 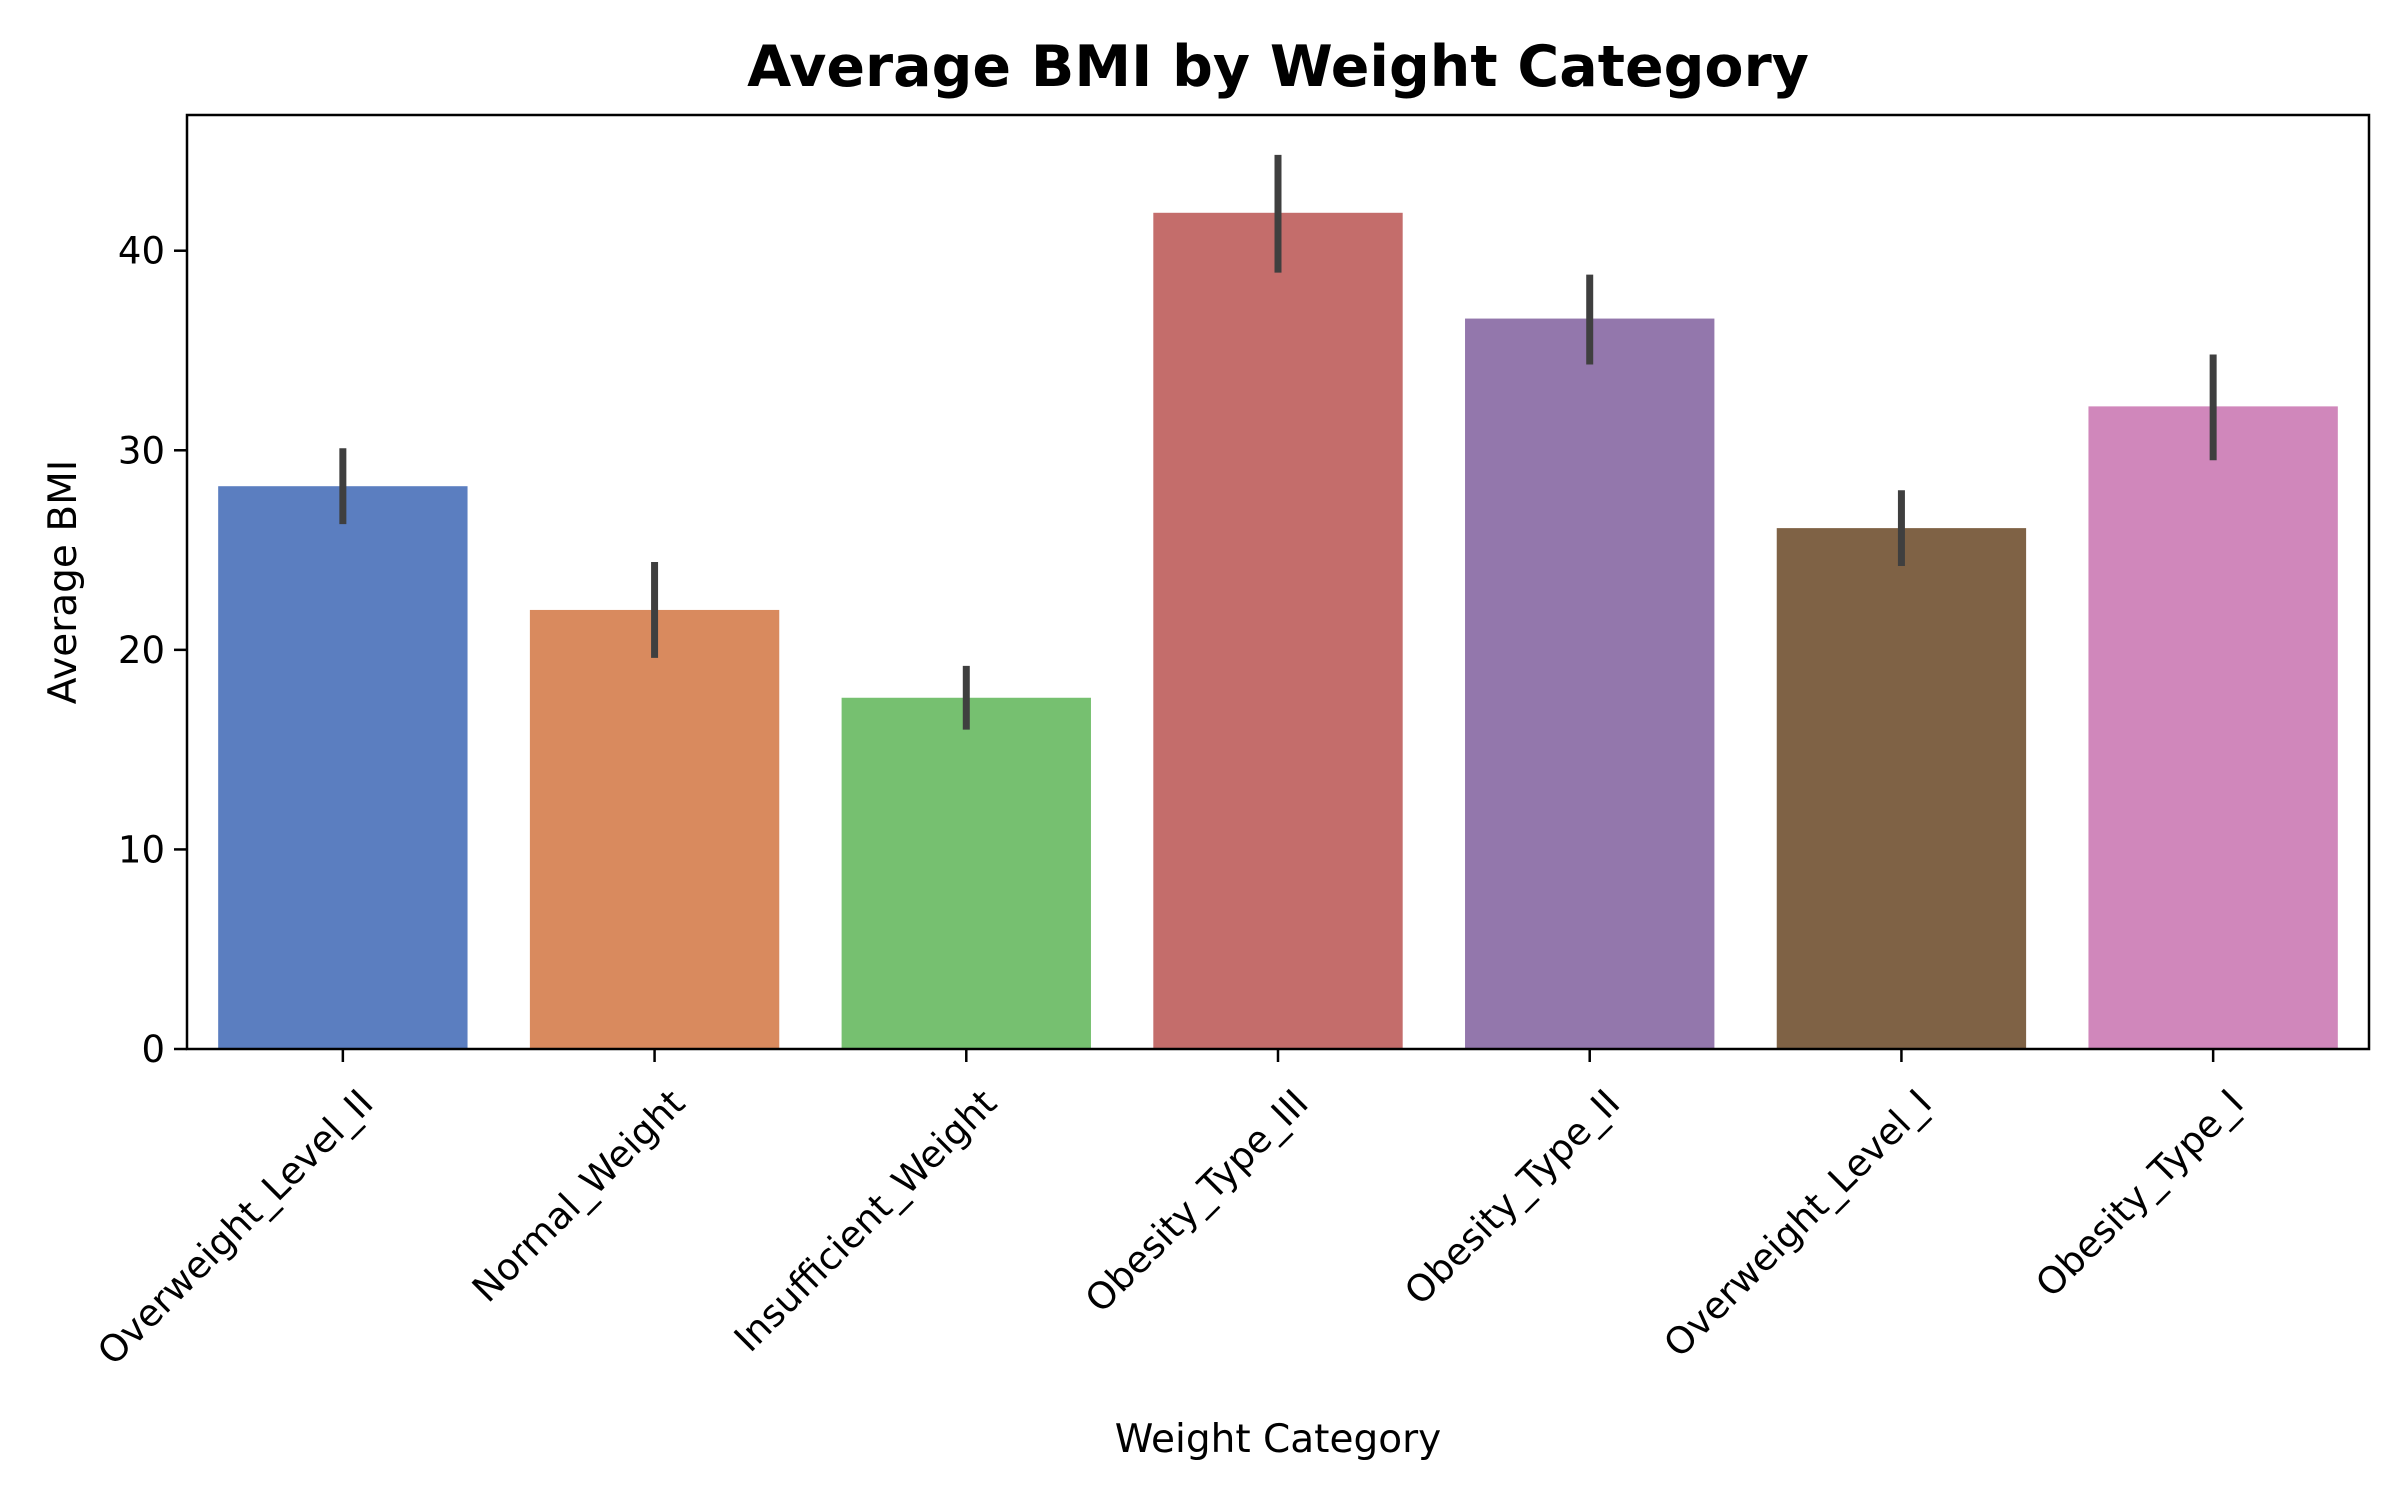 What do you see at coordinates (578, 1195) in the screenshot?
I see `x-tick-label: Normal_Weight` at bounding box center [578, 1195].